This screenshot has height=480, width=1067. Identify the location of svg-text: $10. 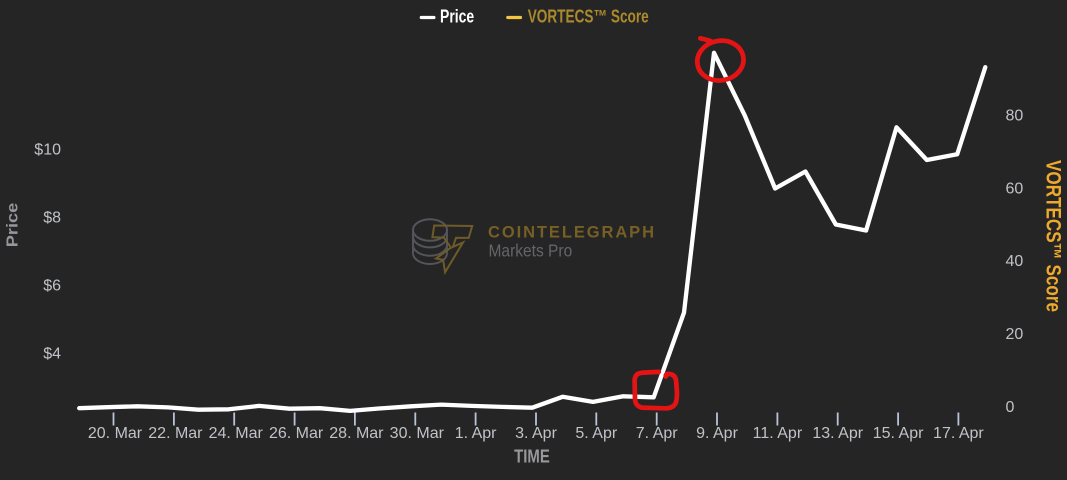
(47, 150).